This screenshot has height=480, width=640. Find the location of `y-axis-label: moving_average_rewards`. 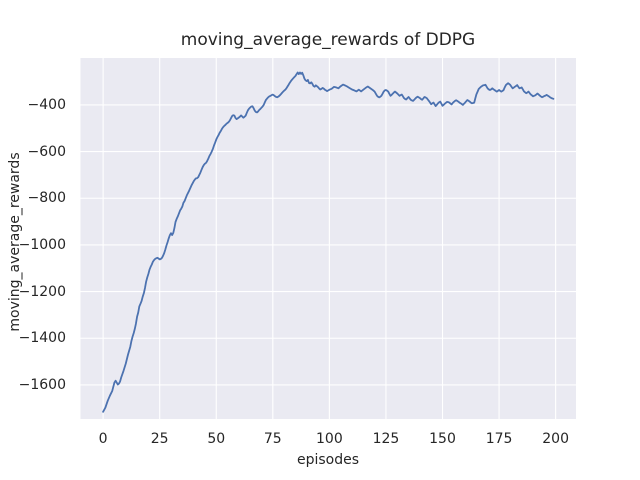

y-axis-label: moving_average_rewards is located at coordinates (15, 242).